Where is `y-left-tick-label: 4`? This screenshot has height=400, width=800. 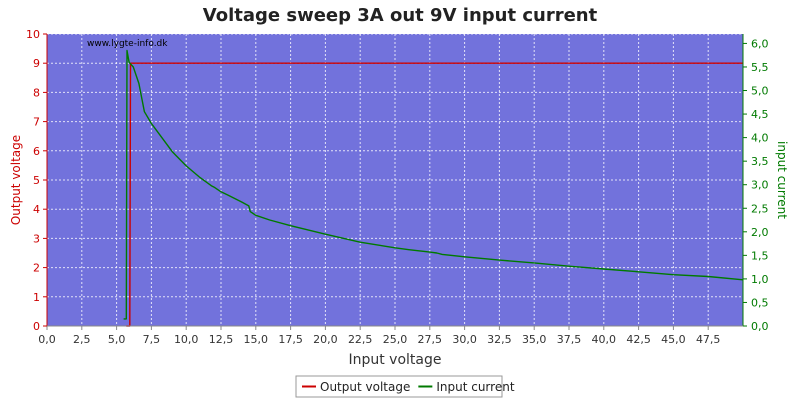
y-left-tick-label: 4 is located at coordinates (36, 209).